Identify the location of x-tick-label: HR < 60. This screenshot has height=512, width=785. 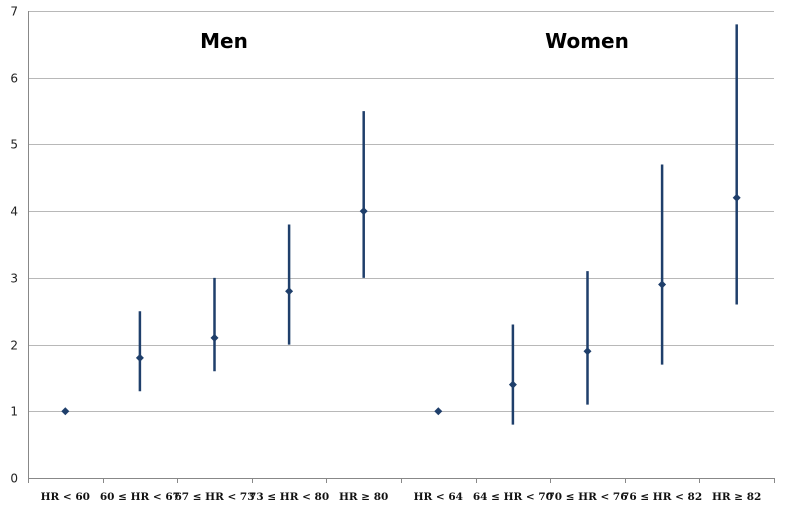
(65, 497).